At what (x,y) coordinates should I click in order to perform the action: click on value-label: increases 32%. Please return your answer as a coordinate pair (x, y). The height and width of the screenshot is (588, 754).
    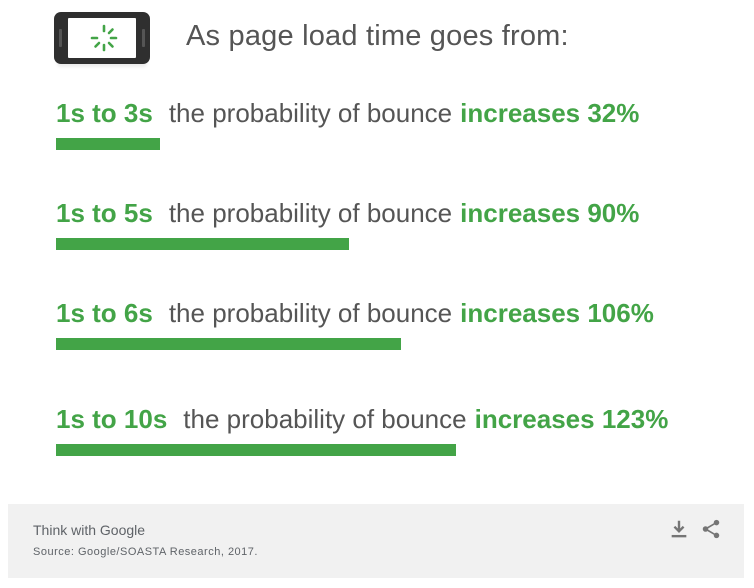
    Looking at the image, I should click on (550, 113).